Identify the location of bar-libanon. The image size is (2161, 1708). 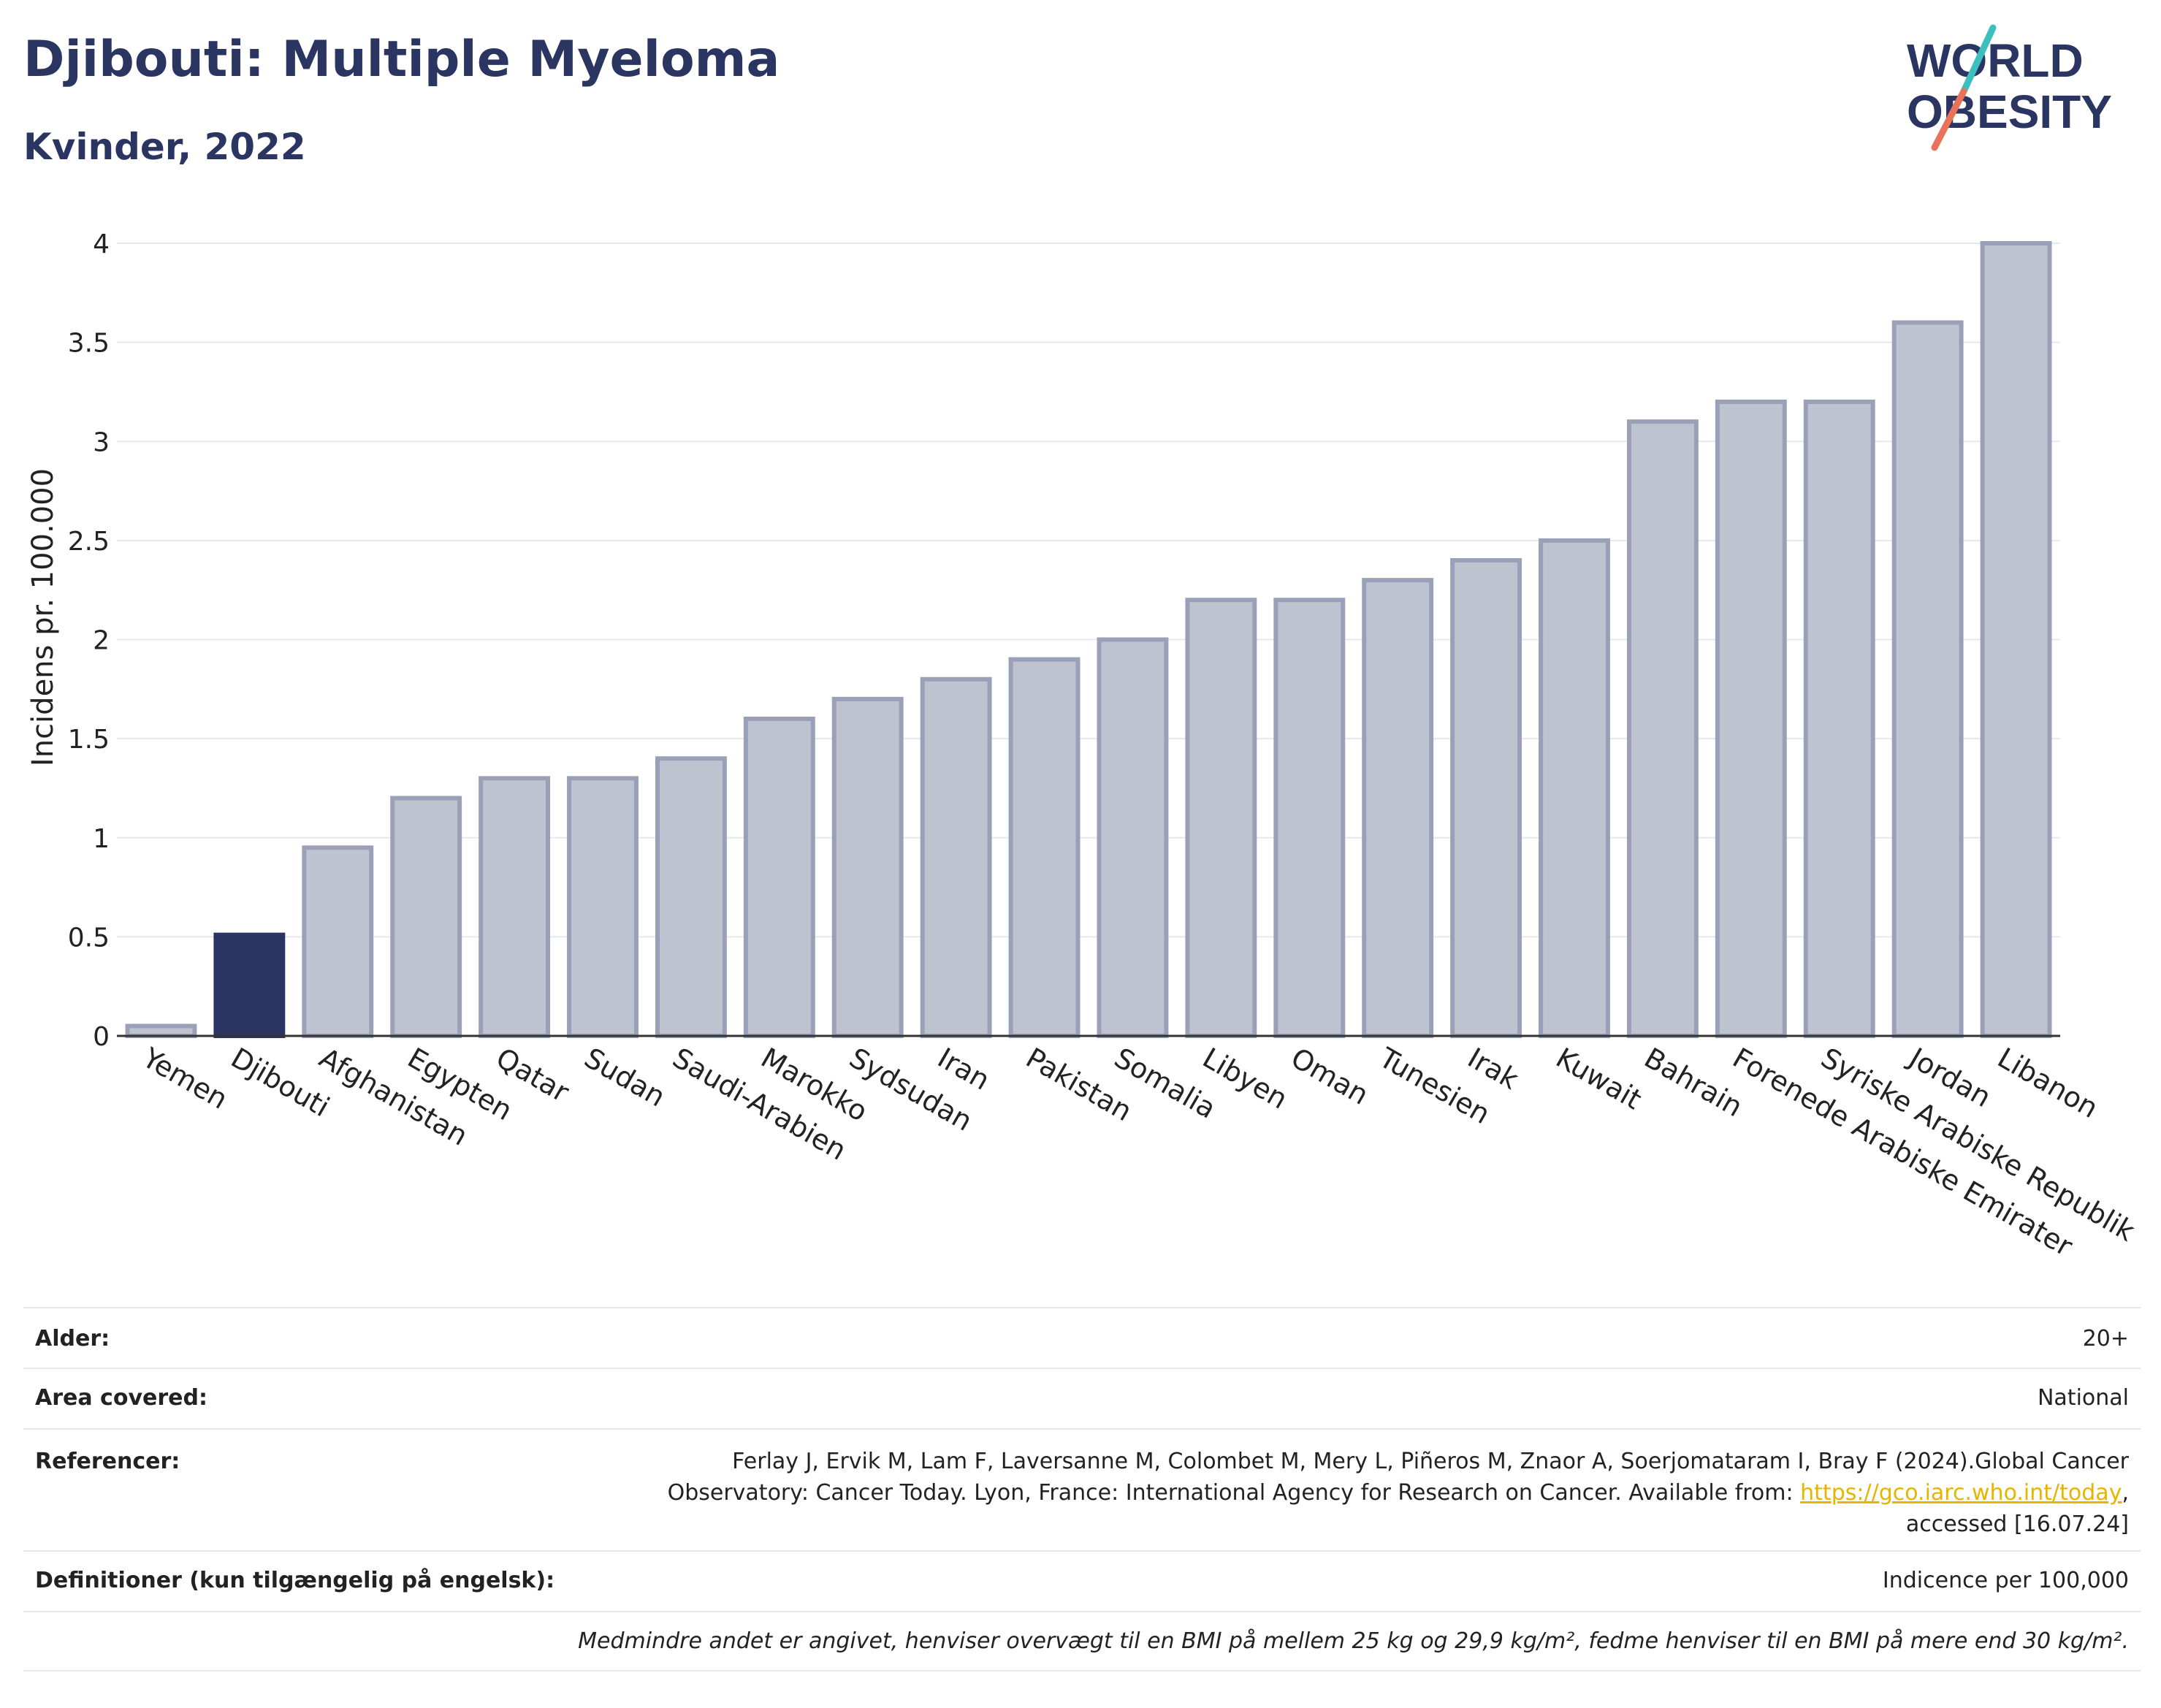
(2016, 639).